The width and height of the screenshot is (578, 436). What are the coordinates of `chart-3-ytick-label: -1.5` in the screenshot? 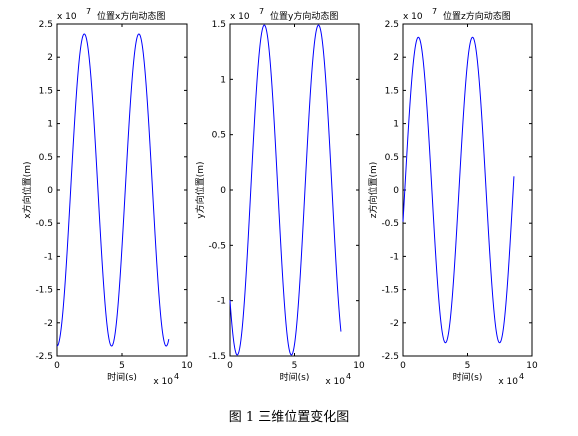 It's located at (390, 291).